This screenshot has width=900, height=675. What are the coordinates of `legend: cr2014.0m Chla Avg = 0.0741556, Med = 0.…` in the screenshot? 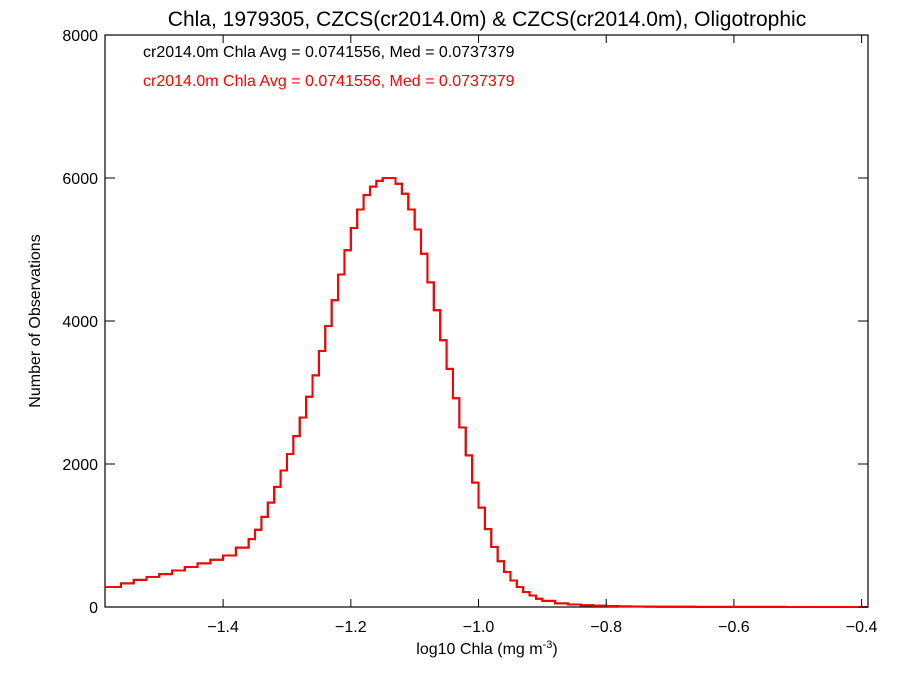 It's located at (329, 67).